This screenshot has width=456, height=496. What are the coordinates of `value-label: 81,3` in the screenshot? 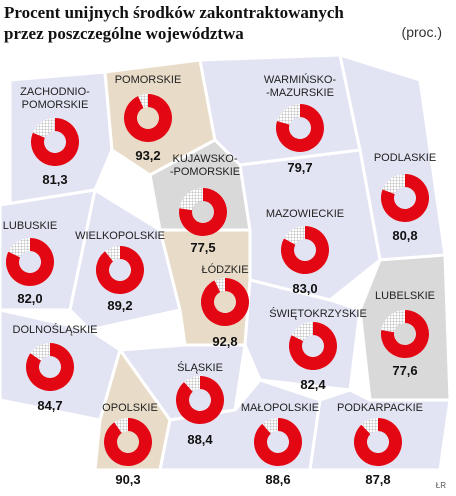 It's located at (55, 179).